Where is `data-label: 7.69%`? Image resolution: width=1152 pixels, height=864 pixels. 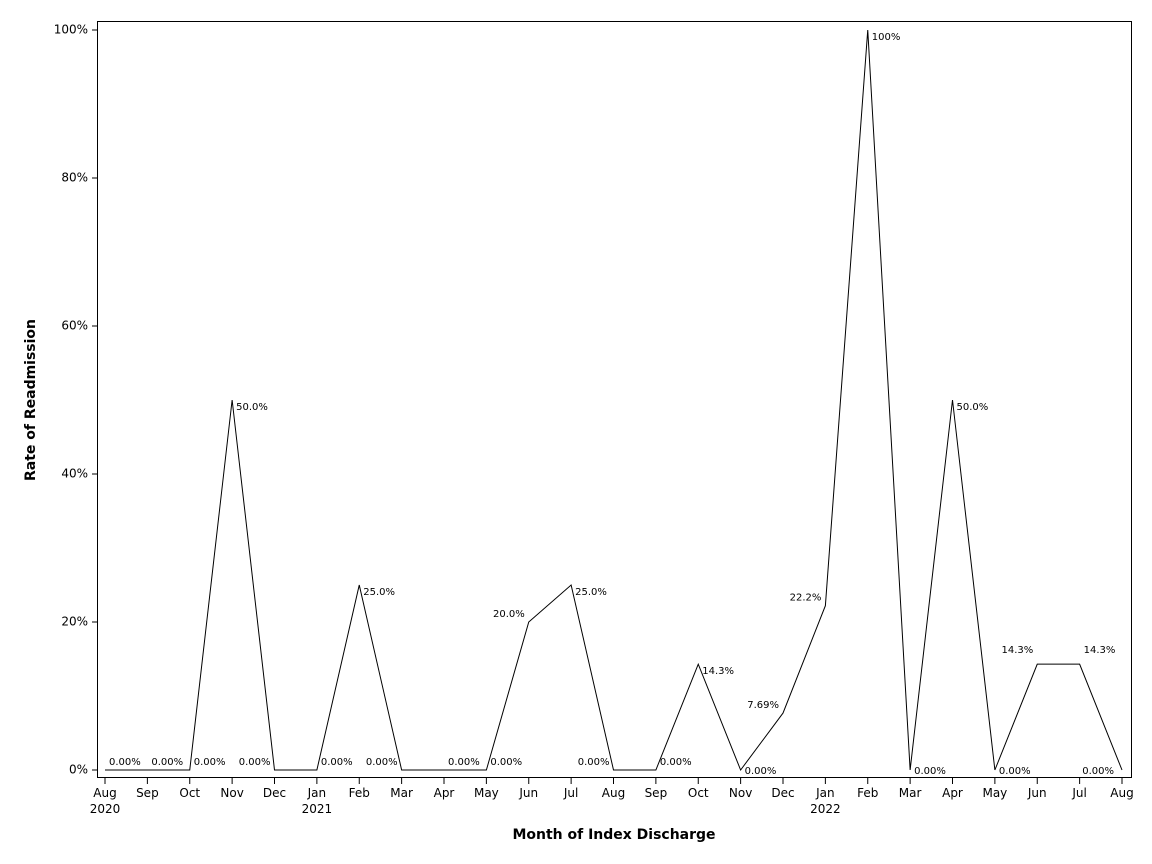 data-label: 7.69% is located at coordinates (763, 705).